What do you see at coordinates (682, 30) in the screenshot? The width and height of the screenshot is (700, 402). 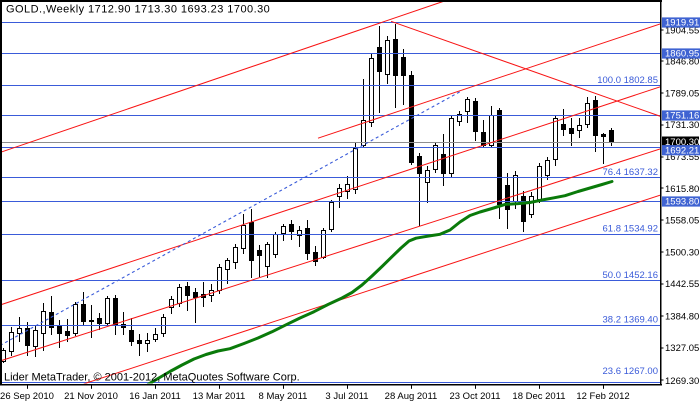 I see `svg-text: 1904.55` at bounding box center [682, 30].